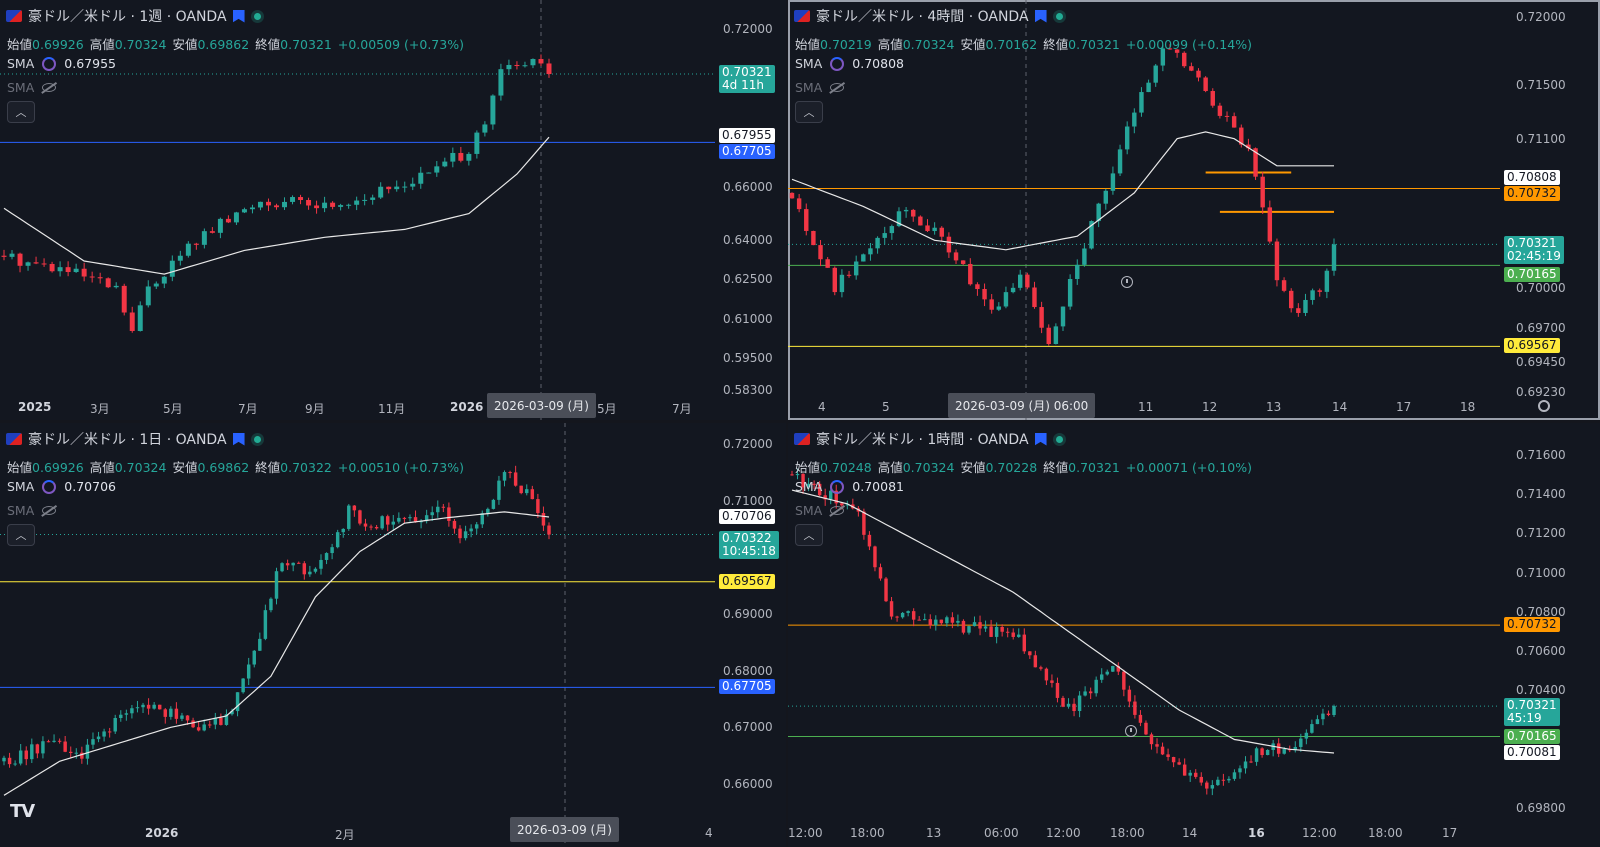  I want to click on pane-header: 豪ドル／米ドル · 1時間 · OANDA, so click(930, 439).